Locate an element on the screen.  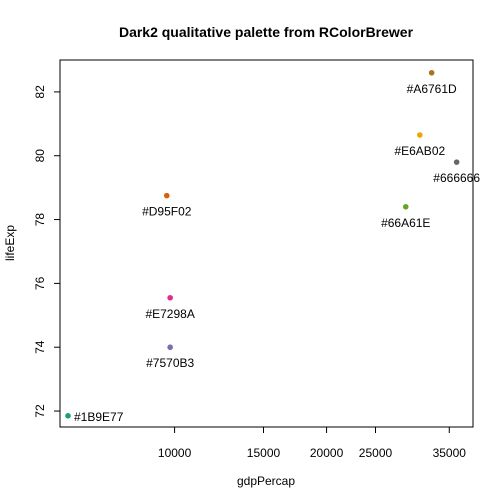
point-label: #E6AB02 is located at coordinates (419, 151).